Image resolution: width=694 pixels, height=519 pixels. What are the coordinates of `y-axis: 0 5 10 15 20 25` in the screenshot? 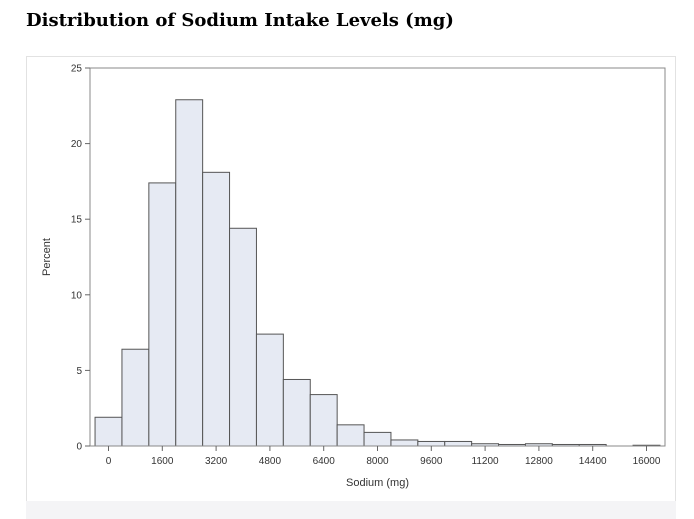 It's located at (80, 258).